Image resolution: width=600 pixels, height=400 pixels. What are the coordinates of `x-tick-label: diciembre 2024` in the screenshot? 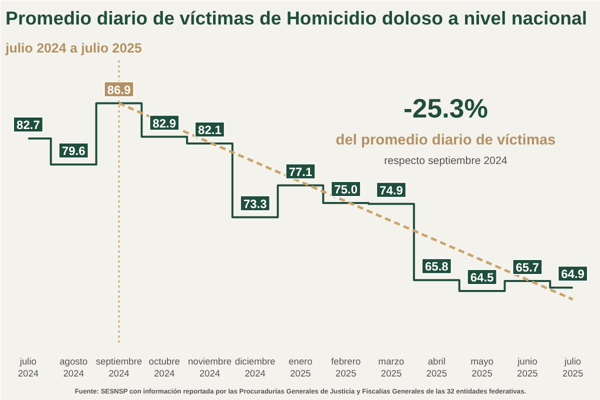 It's located at (255, 367).